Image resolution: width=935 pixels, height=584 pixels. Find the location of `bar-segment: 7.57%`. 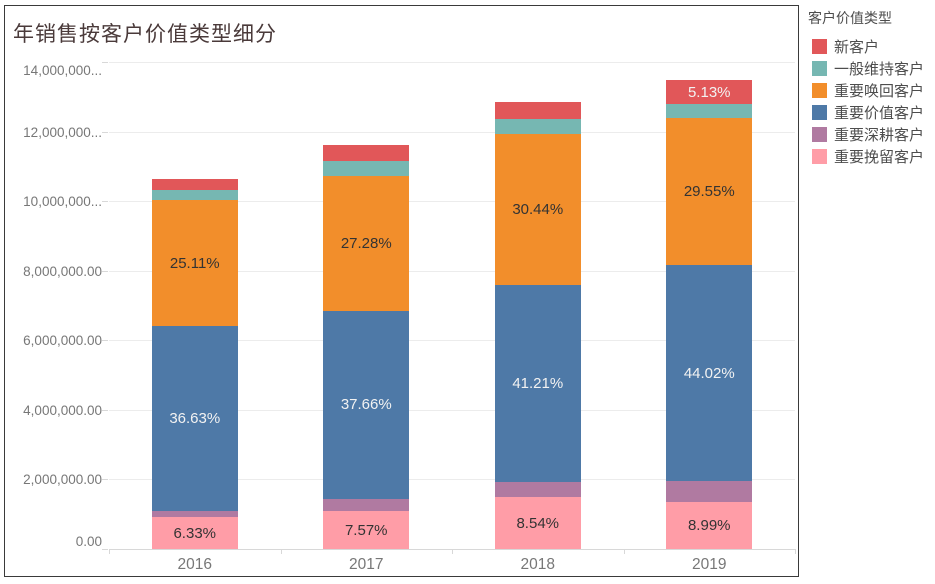

bar-segment: 7.57% is located at coordinates (366, 530).